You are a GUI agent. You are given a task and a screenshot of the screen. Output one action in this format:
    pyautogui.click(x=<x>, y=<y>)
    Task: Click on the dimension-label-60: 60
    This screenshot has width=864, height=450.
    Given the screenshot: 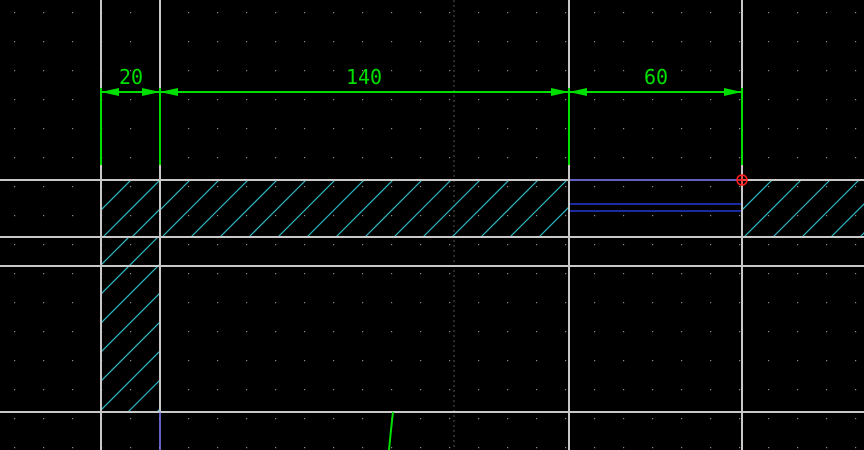 What is the action you would take?
    pyautogui.click(x=656, y=77)
    